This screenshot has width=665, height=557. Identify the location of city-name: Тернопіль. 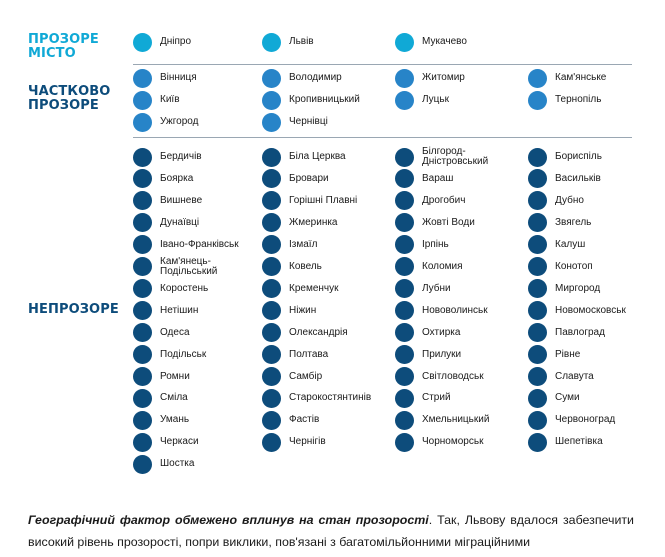
(578, 99).